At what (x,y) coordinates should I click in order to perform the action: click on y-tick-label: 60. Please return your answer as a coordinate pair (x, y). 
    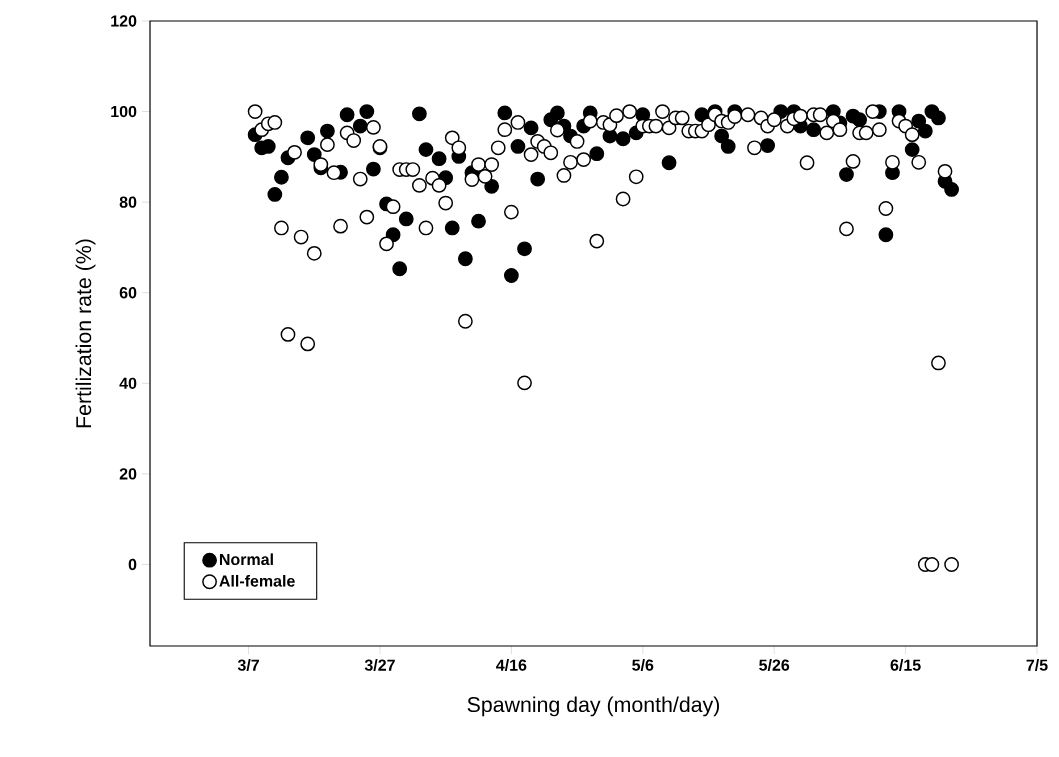
    Looking at the image, I should click on (128, 293).